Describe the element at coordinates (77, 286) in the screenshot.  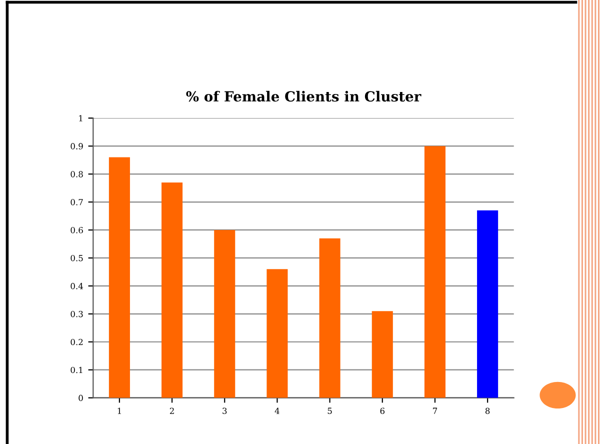
I see `y-tick-label: 0.4` at that location.